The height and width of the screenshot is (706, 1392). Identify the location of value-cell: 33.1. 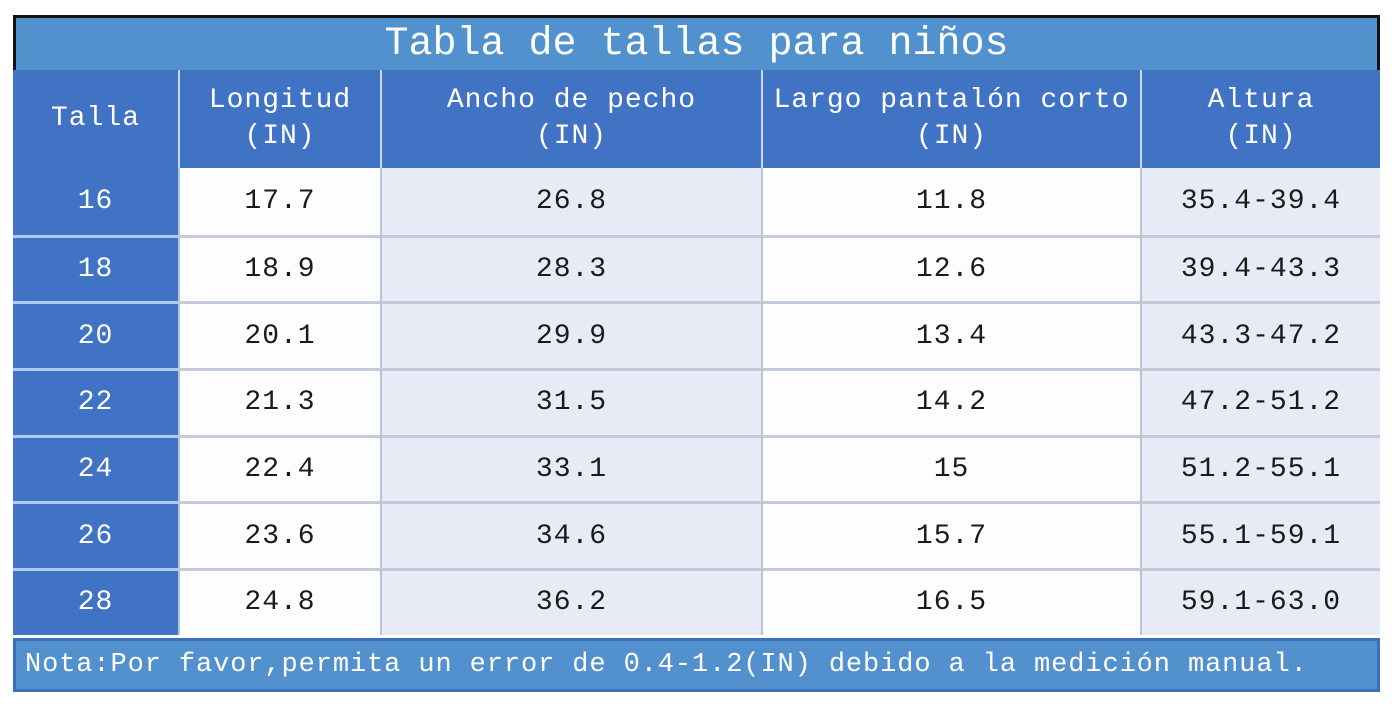
(570, 468).